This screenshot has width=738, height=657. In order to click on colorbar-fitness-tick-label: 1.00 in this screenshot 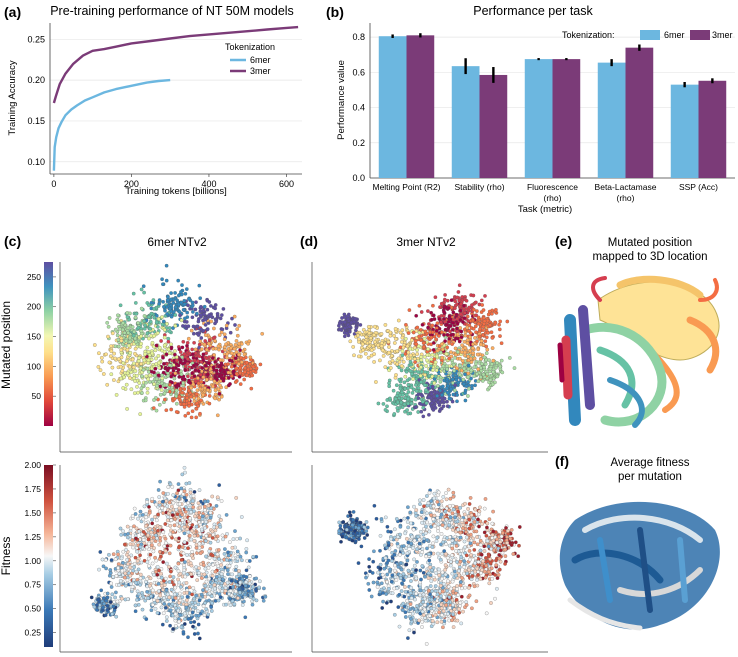, I will do `click(32, 561)`.